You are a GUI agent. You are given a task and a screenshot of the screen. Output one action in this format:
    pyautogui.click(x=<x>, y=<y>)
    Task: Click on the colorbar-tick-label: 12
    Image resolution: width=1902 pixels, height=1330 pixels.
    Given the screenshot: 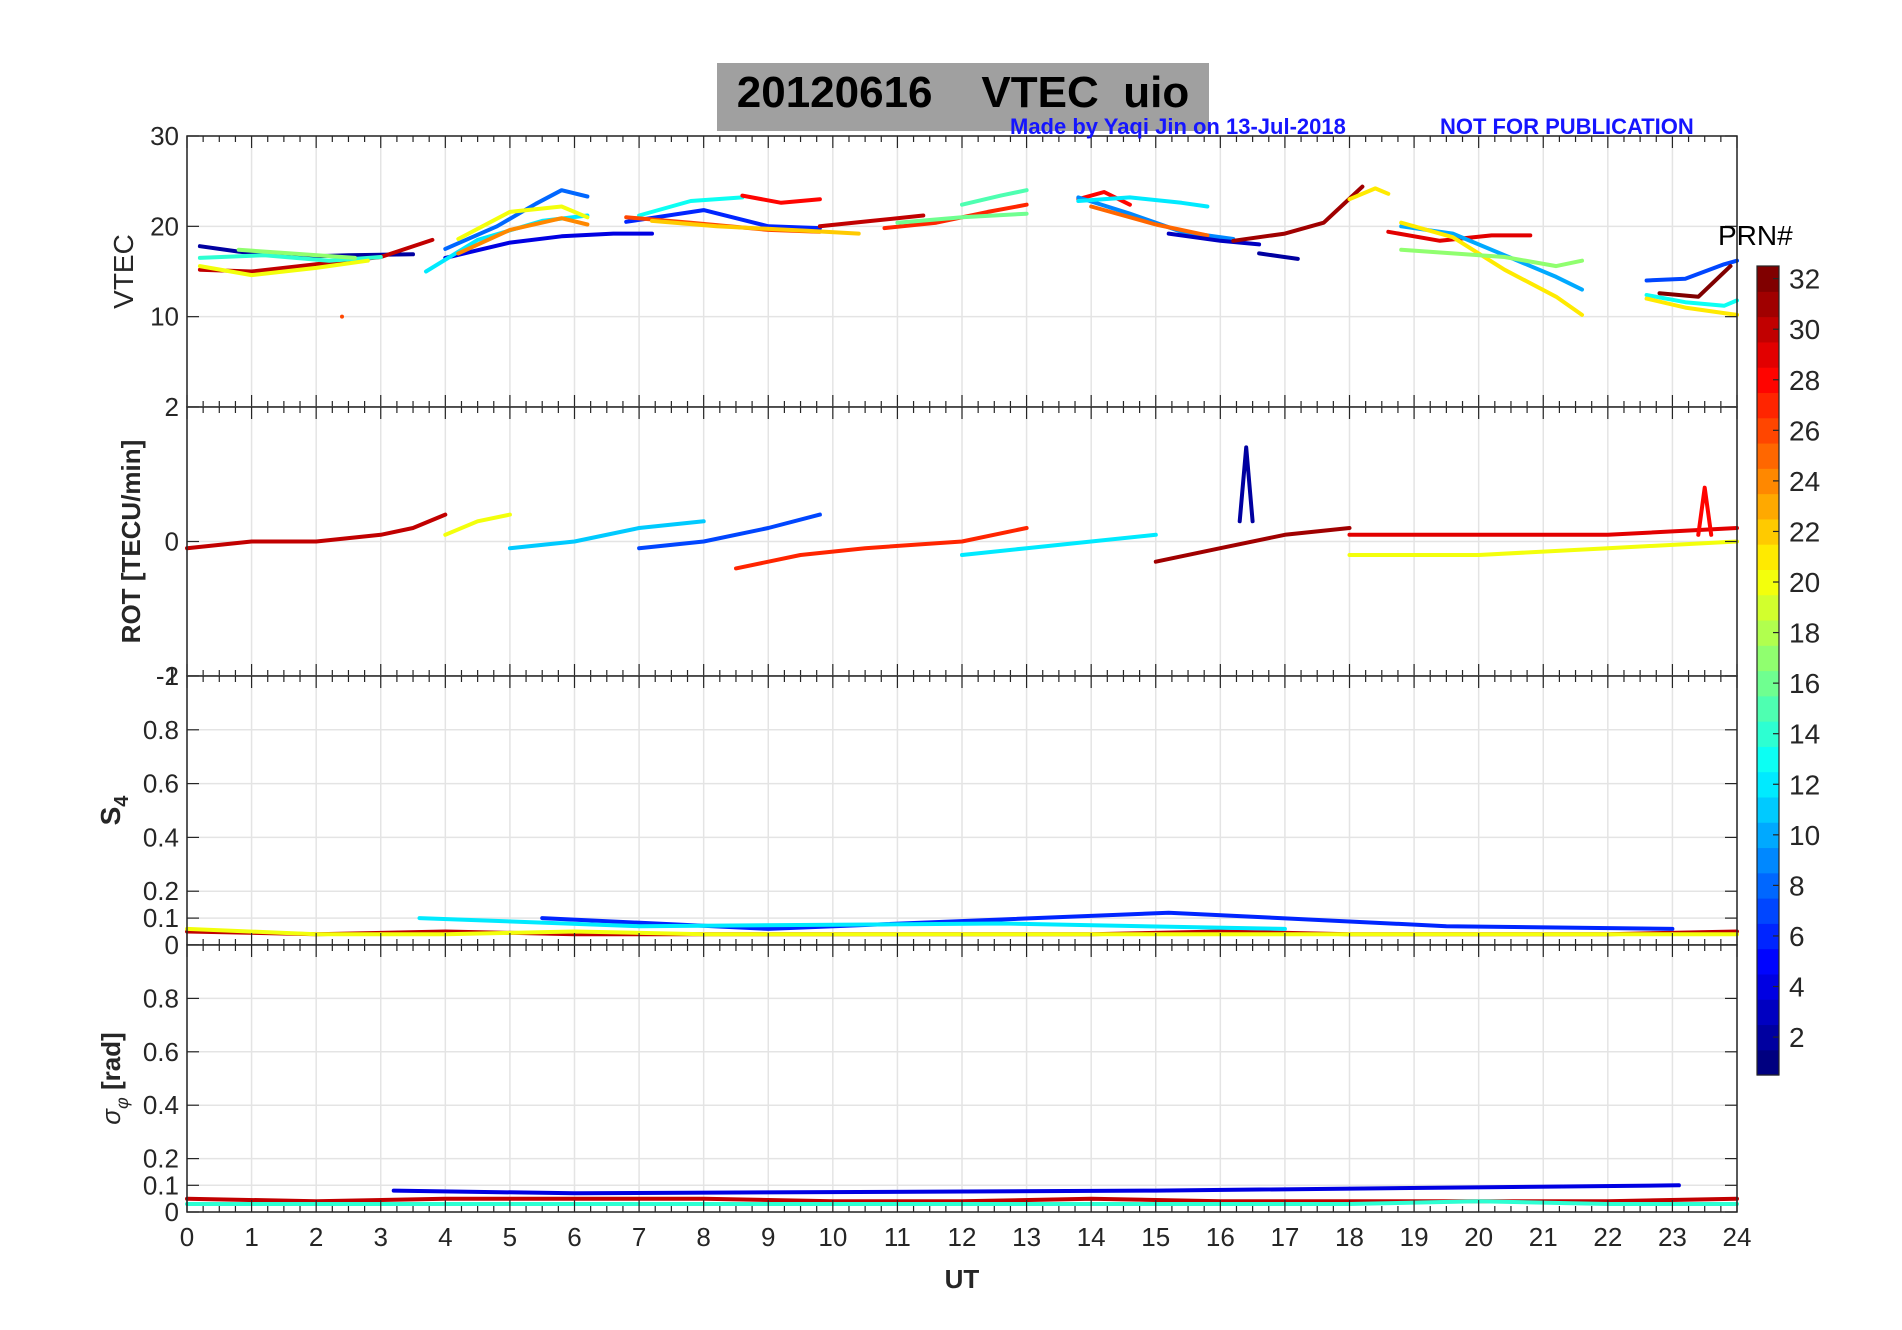 What is the action you would take?
    pyautogui.click(x=1804, y=784)
    